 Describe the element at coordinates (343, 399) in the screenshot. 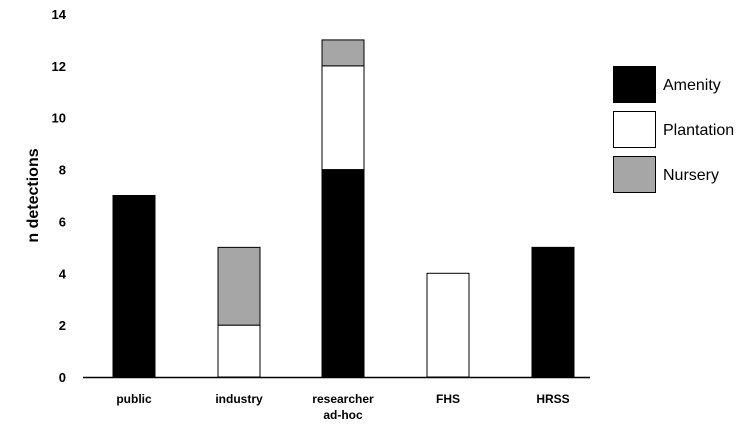

I see `x-category-label-line: researcher` at that location.